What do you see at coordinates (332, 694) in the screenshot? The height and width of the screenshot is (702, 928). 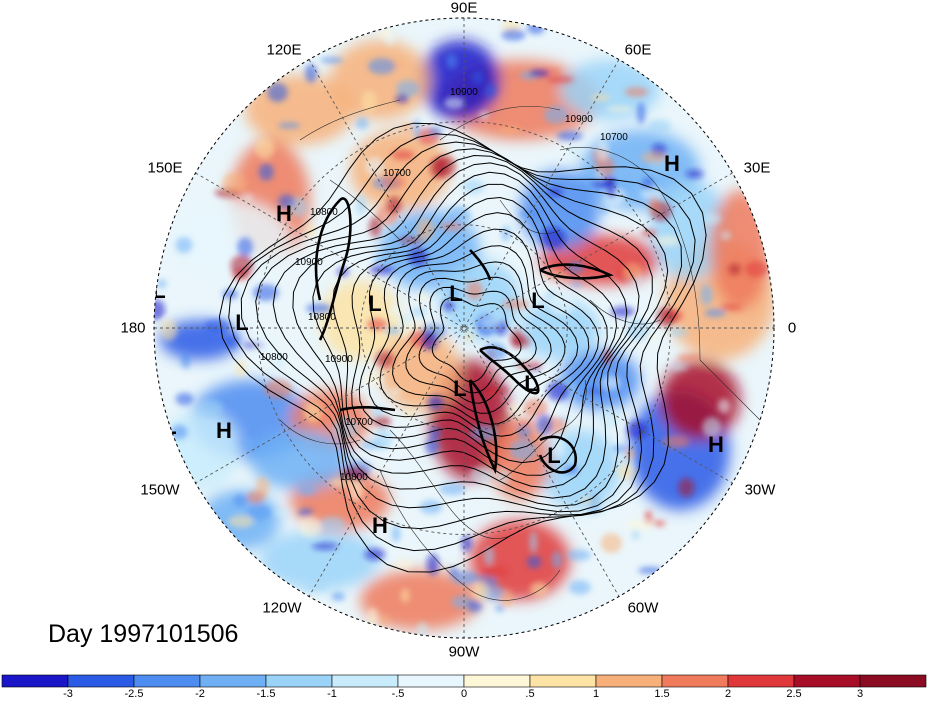 I see `colorbar-tick: -1` at bounding box center [332, 694].